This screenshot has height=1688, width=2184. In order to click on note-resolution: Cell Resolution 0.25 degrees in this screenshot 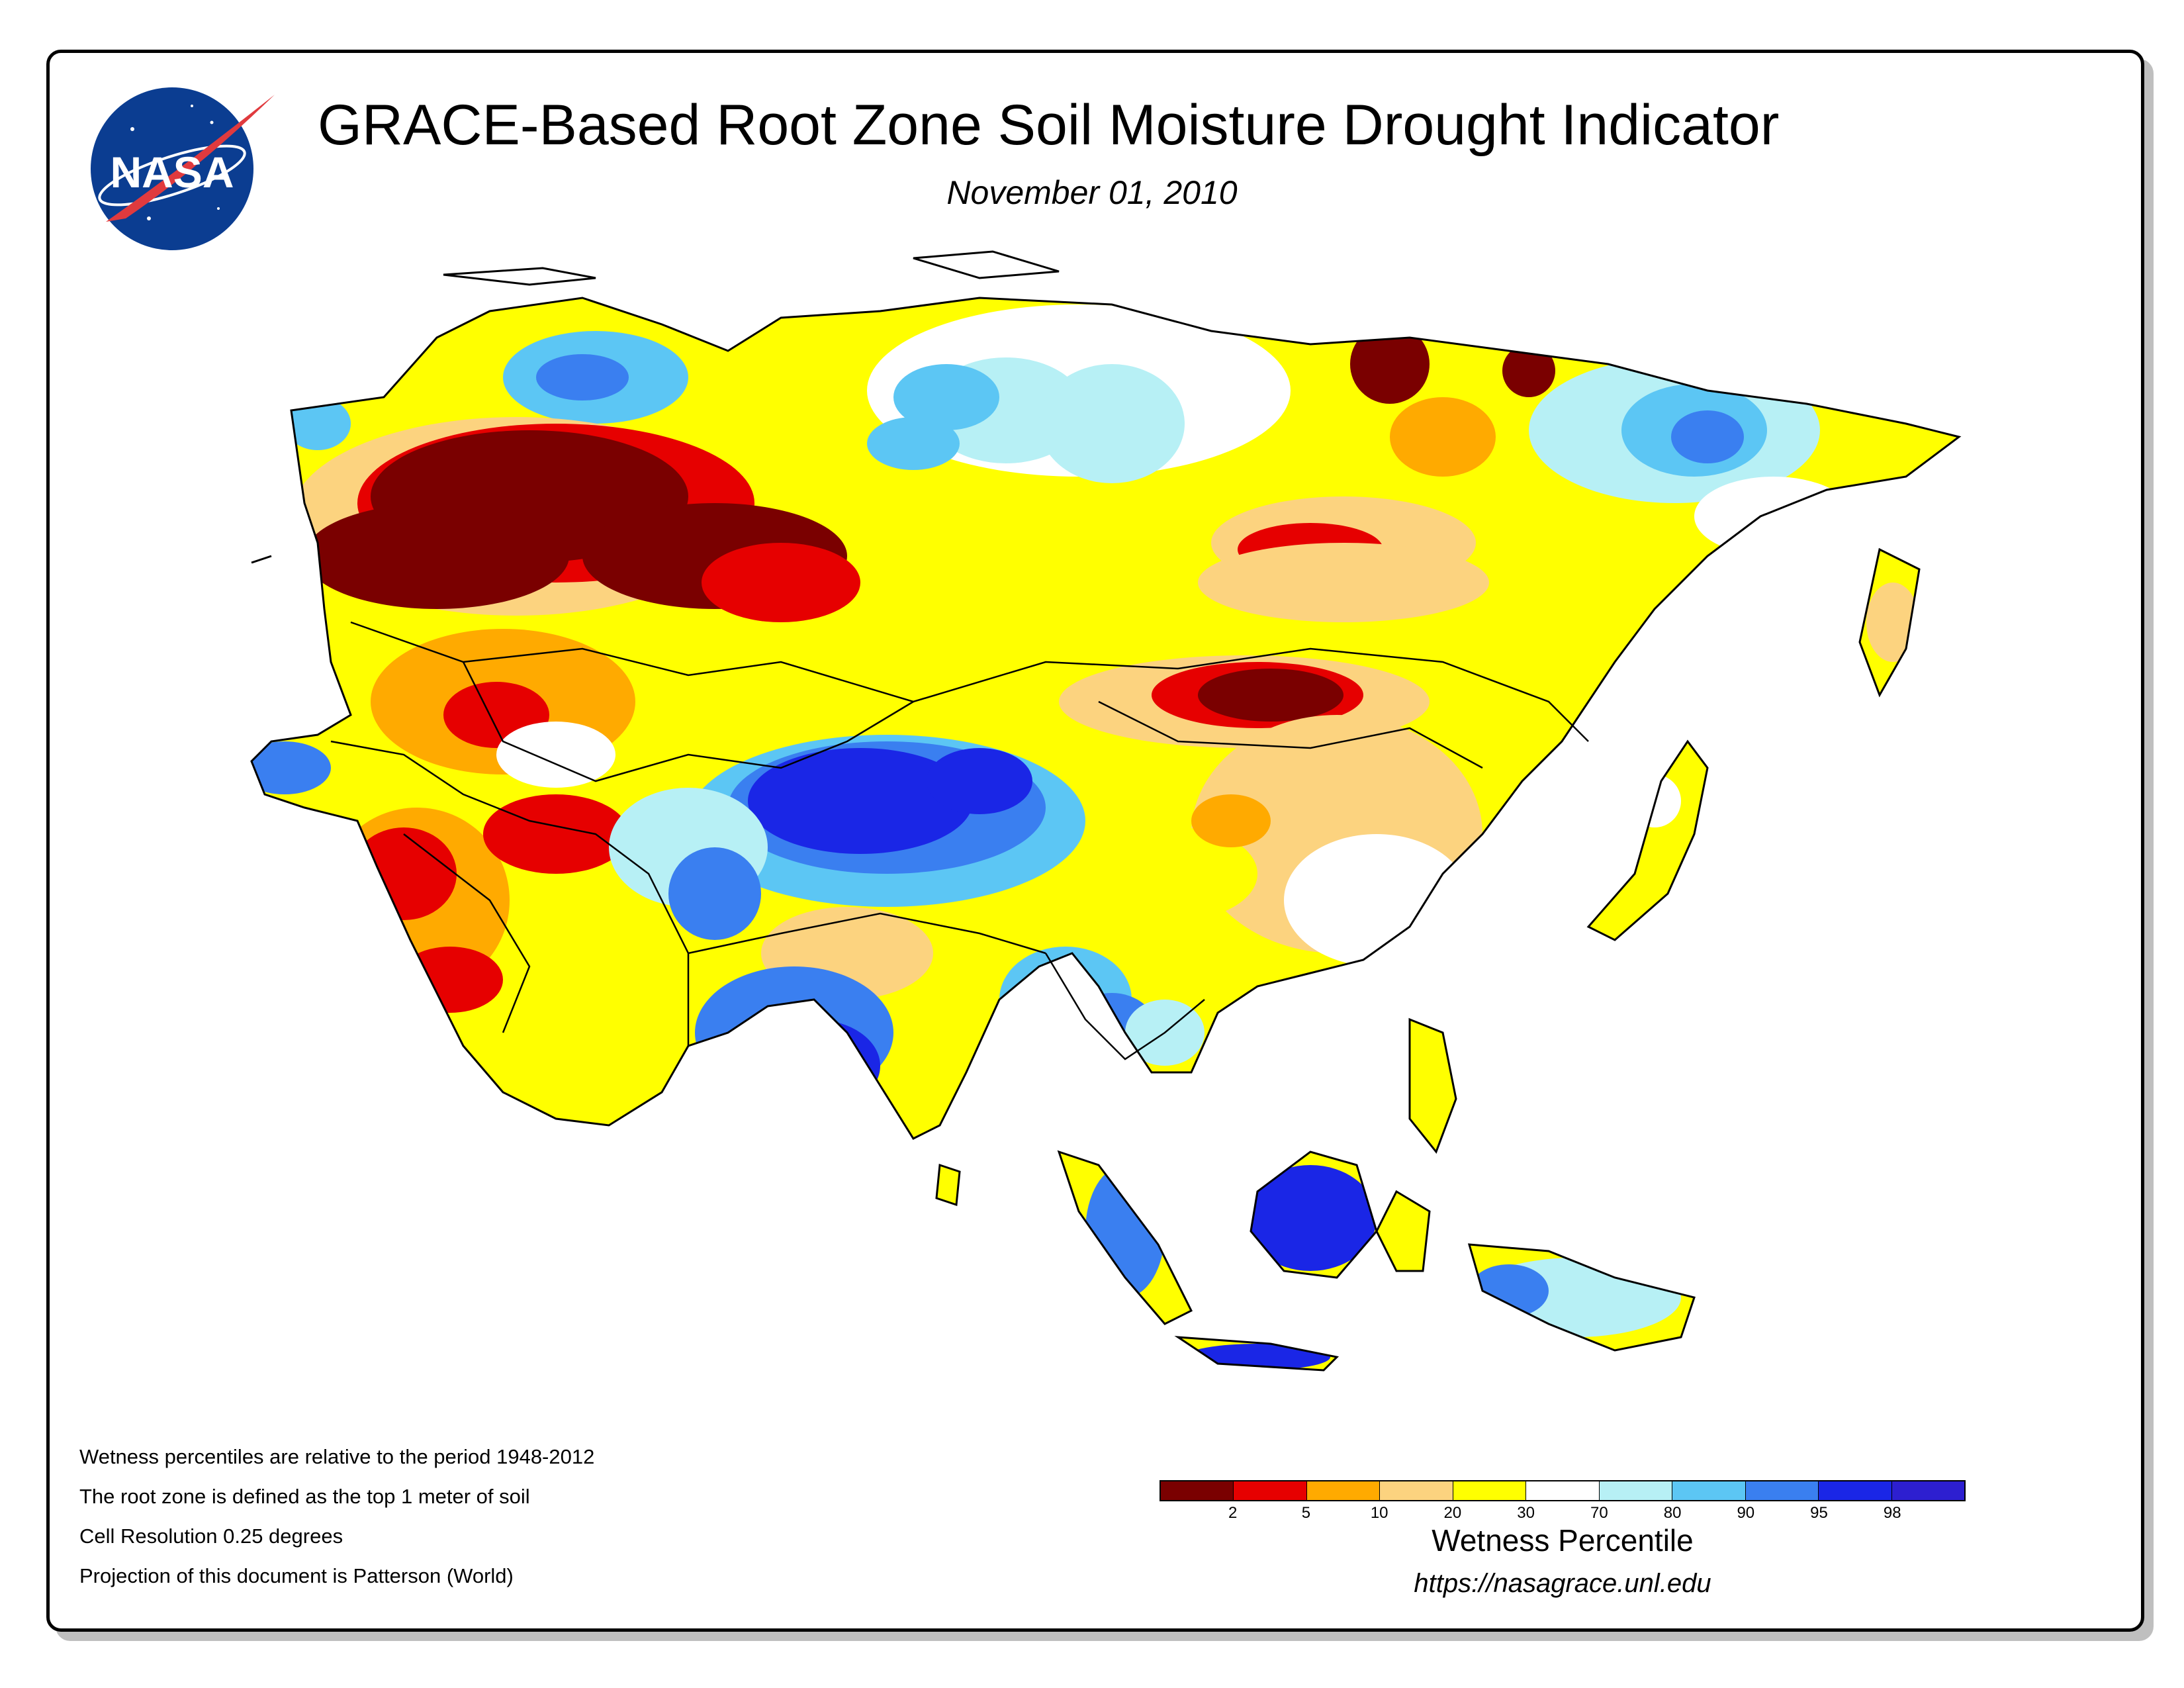, I will do `click(211, 1536)`.